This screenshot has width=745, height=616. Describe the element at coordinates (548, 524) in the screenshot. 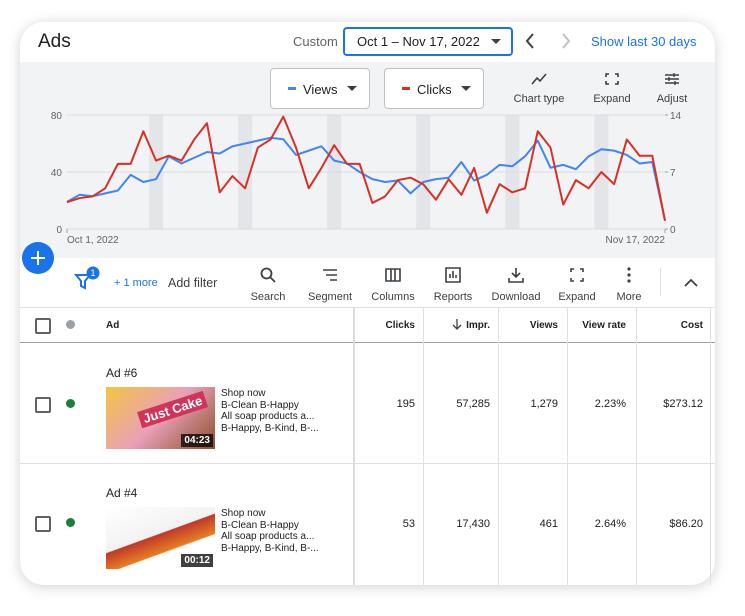

I see `cell: 461` at that location.